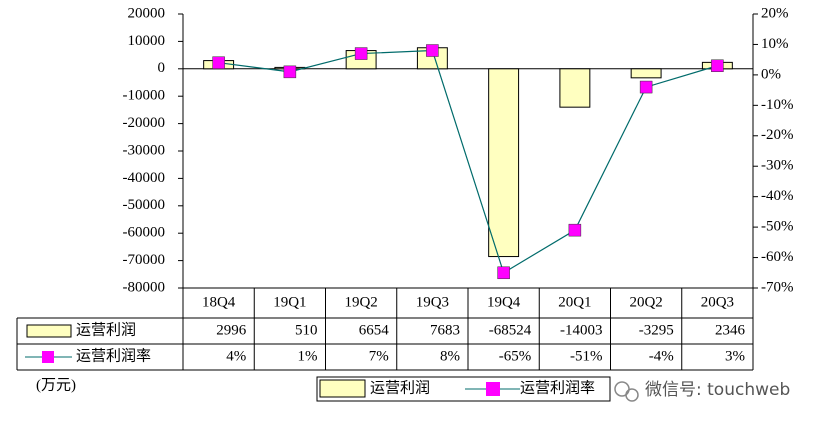 The width and height of the screenshot is (829, 428). Describe the element at coordinates (106, 329) in the screenshot. I see `row-label: 运营利润` at that location.